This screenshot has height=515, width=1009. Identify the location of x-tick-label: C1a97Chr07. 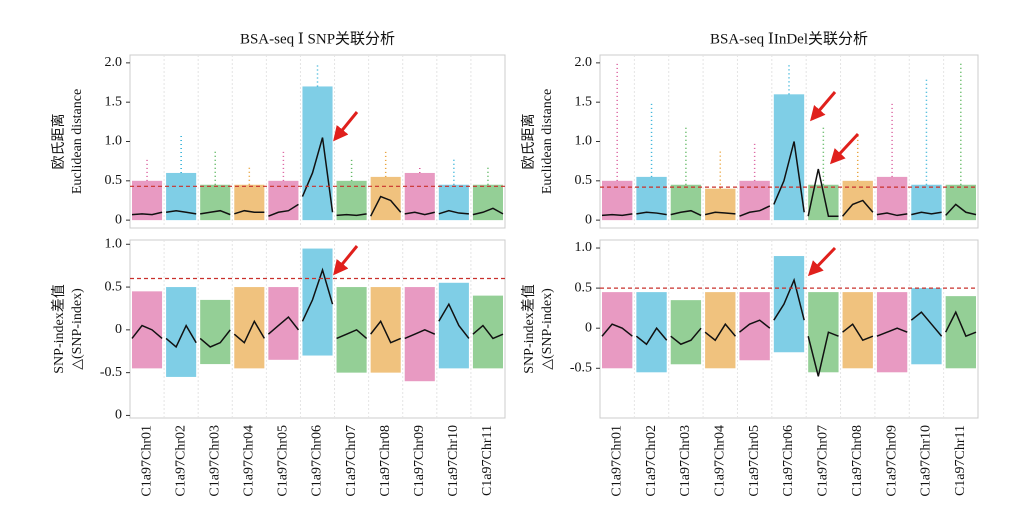
(351, 461).